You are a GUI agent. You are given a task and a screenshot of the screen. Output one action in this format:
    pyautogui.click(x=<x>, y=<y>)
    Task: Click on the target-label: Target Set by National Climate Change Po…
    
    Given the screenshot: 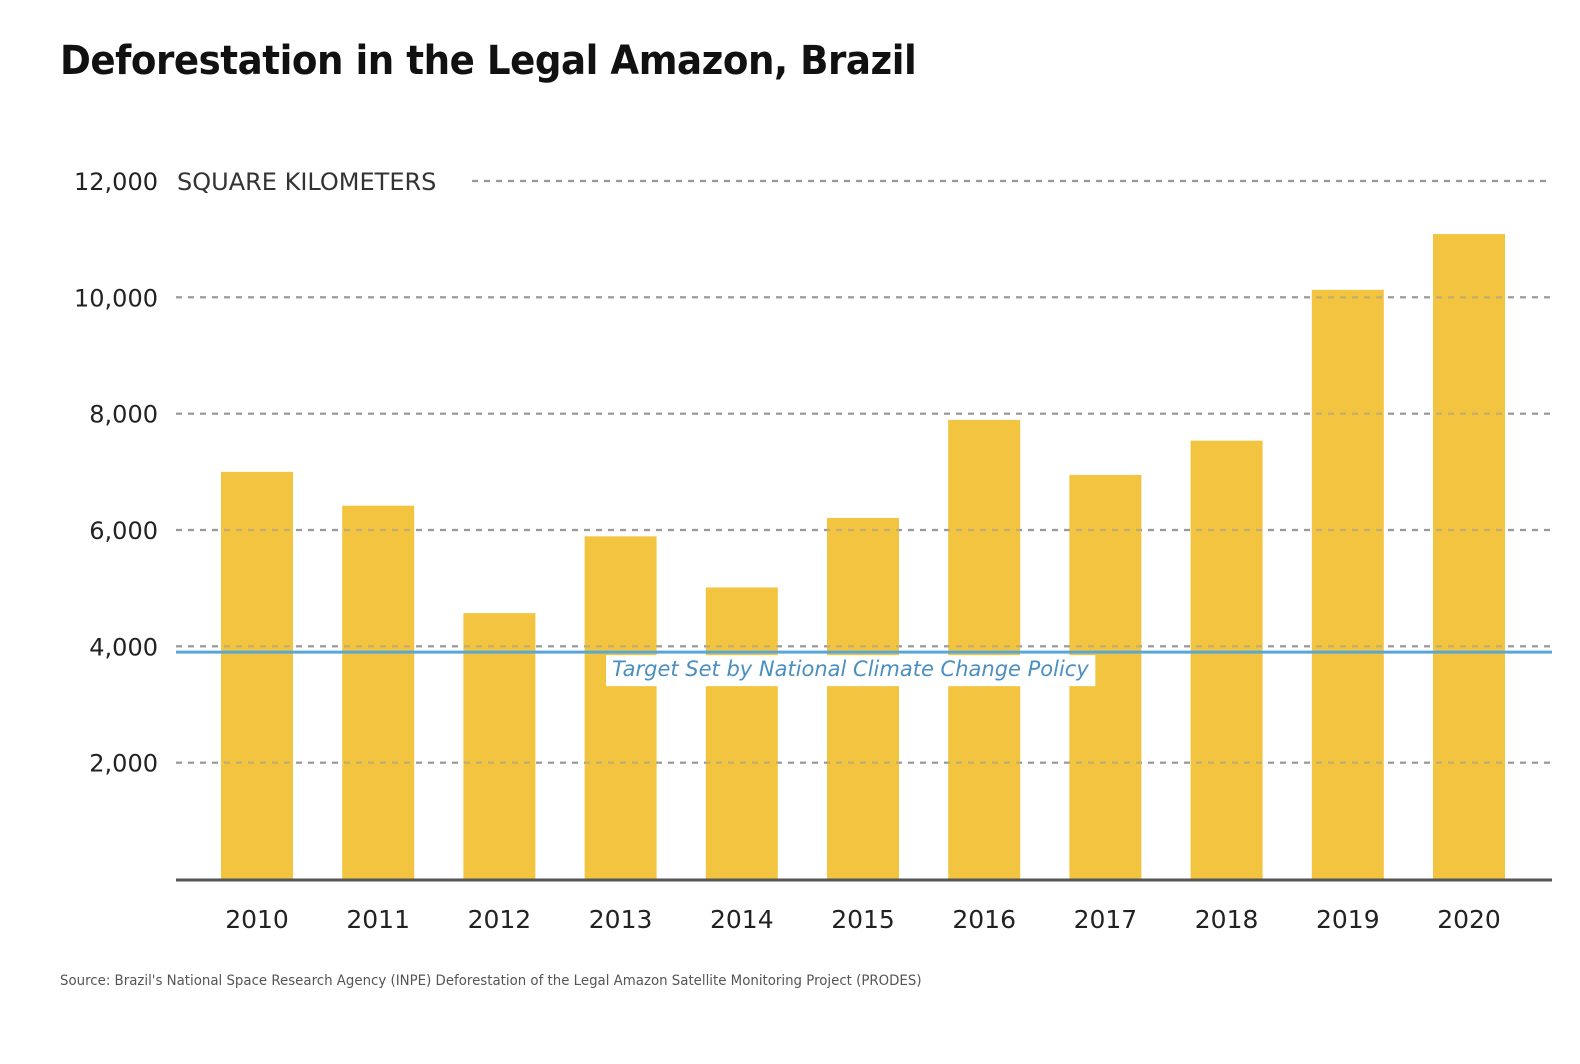 What is the action you would take?
    pyautogui.click(x=850, y=669)
    